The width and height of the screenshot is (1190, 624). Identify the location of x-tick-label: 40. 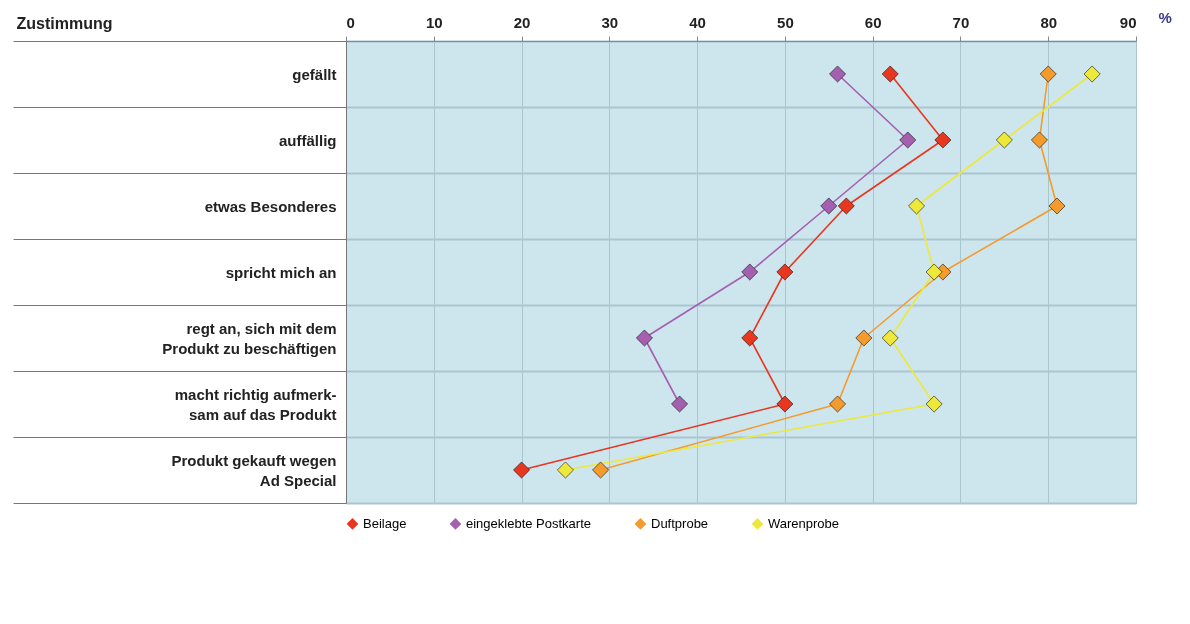
(697, 22).